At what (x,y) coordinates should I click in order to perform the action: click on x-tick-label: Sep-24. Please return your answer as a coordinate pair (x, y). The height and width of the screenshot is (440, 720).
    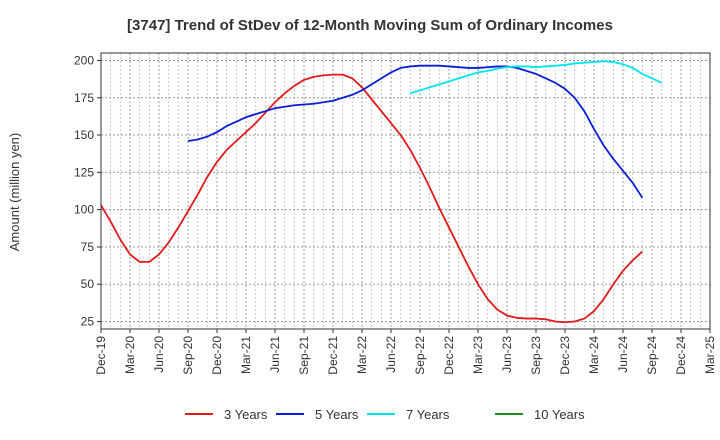
    Looking at the image, I should click on (652, 355).